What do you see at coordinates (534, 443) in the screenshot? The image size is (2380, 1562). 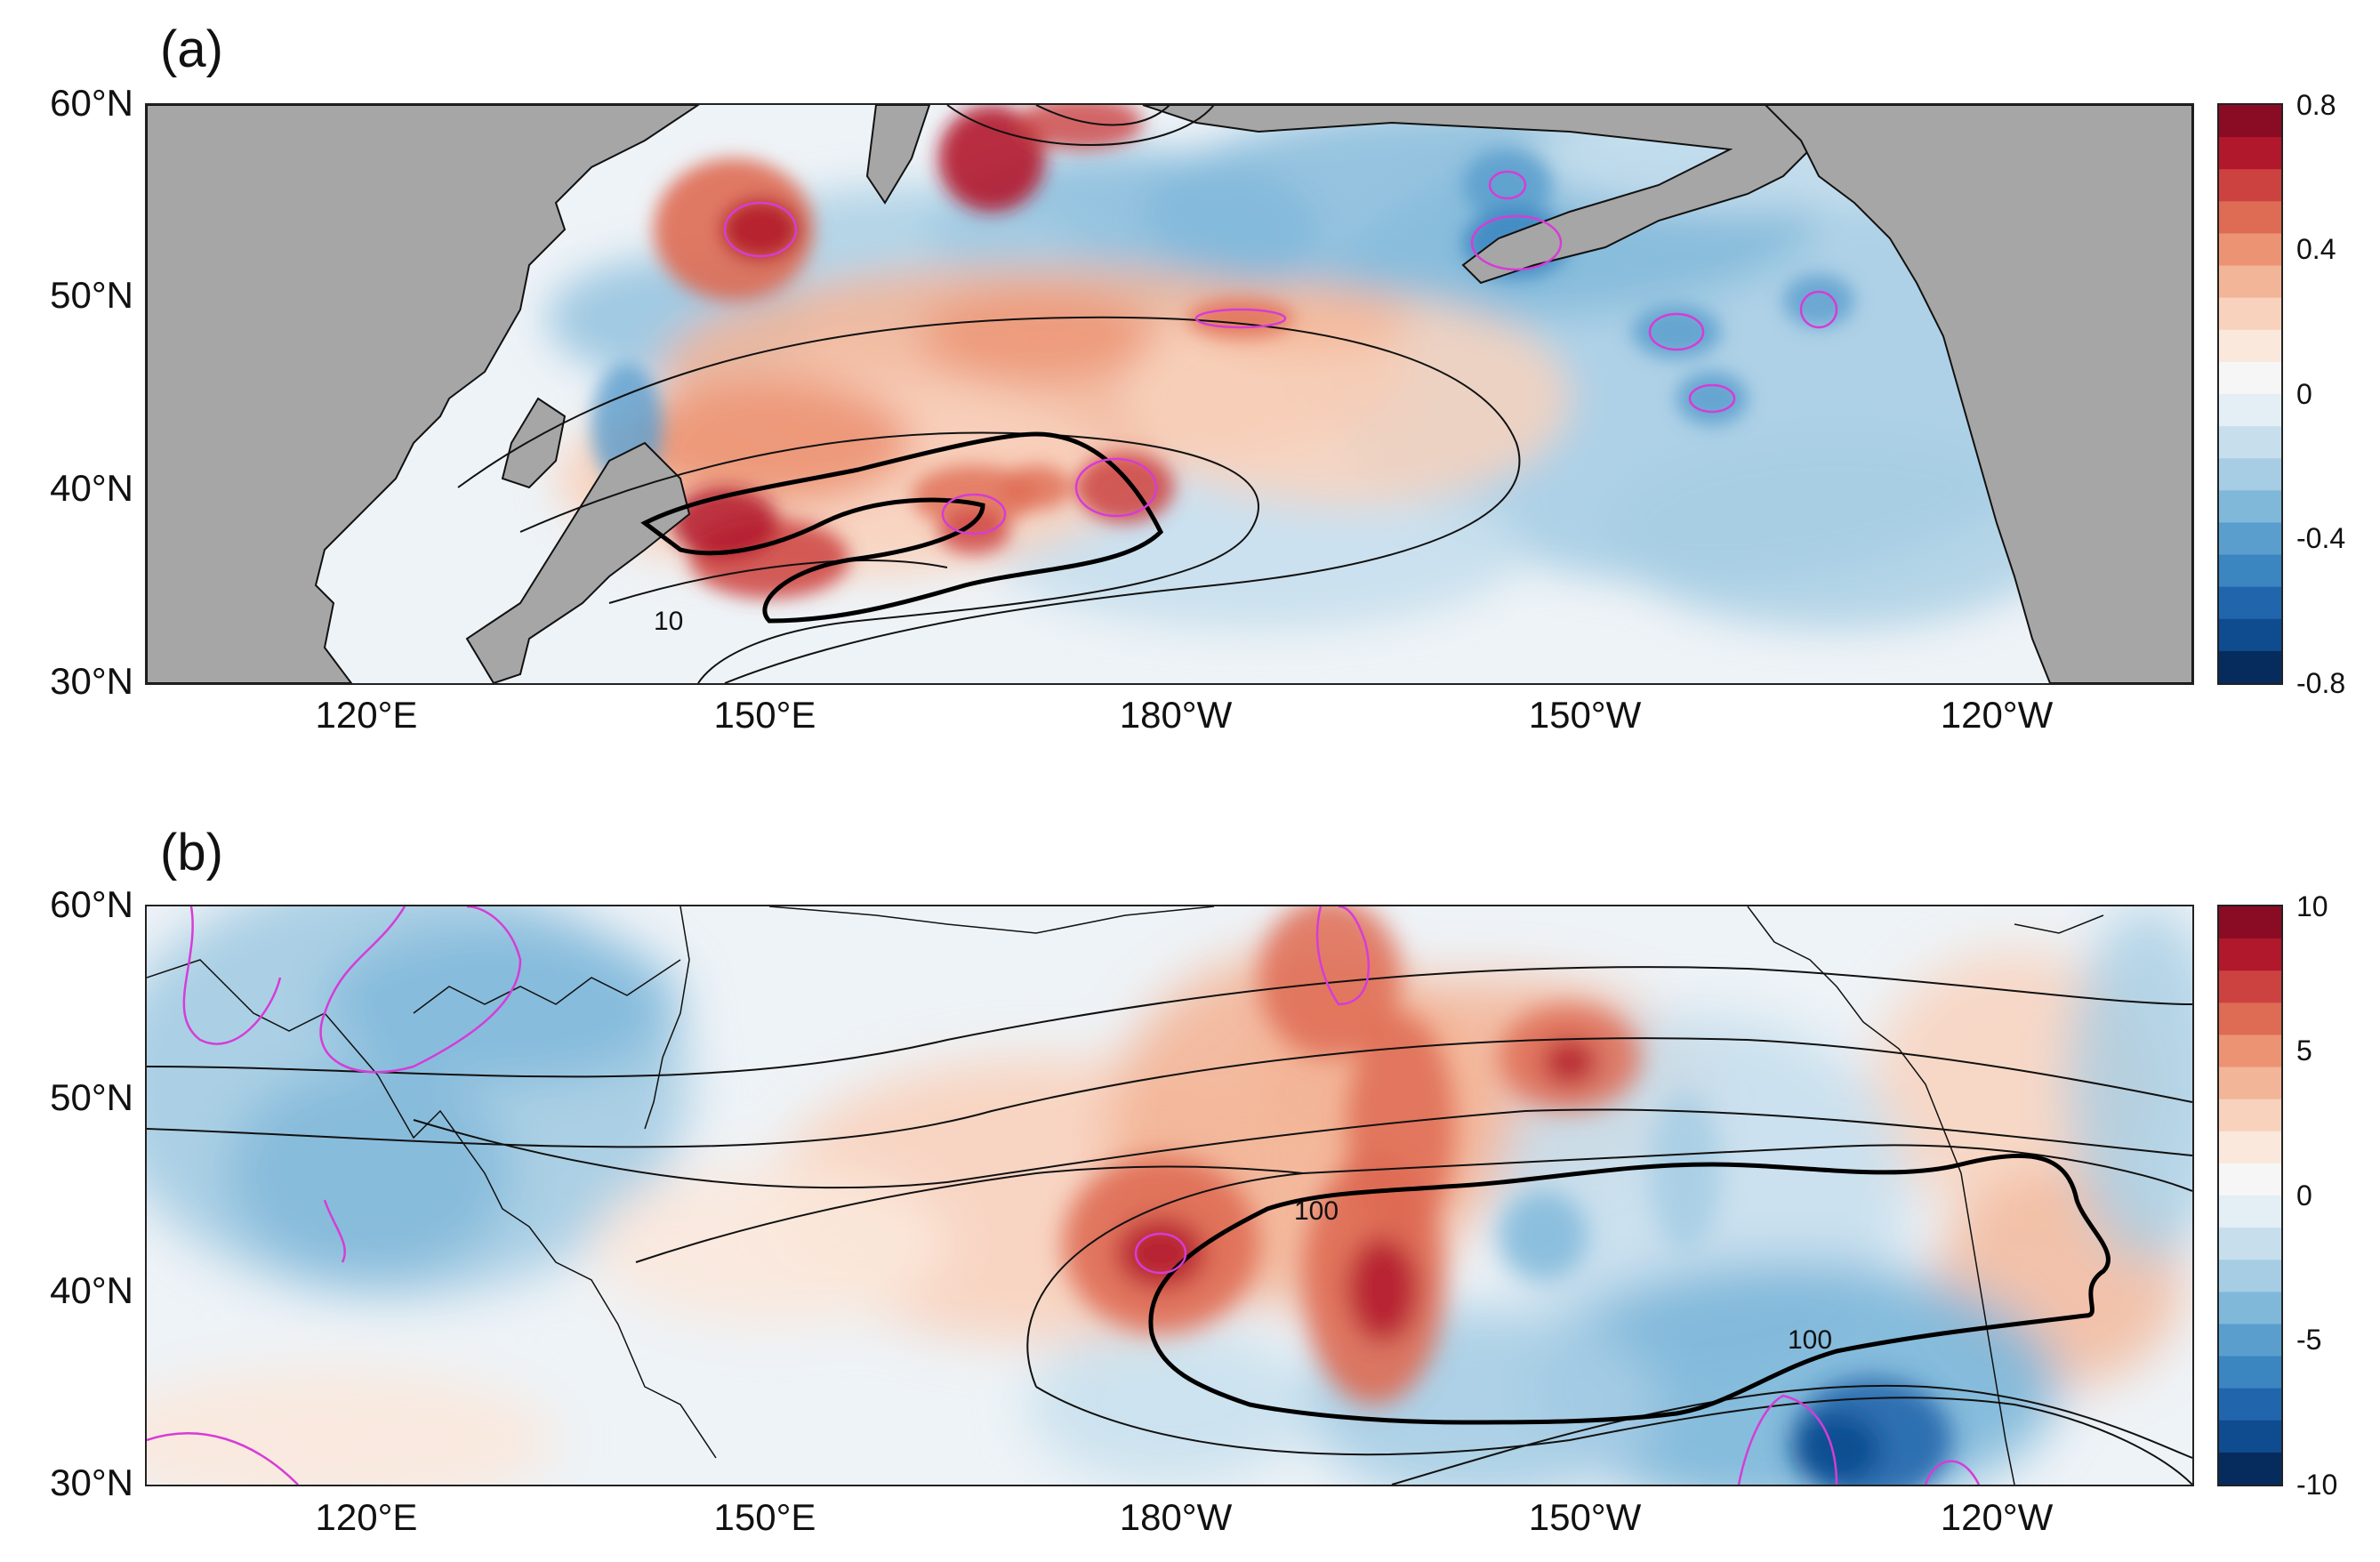 I see `panel-a-land-korea` at bounding box center [534, 443].